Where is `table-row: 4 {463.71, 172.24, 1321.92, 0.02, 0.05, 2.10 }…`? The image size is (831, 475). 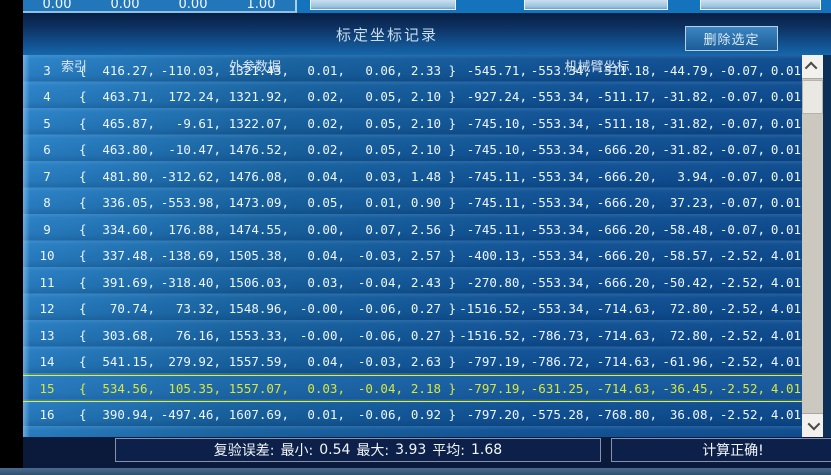 table-row: 4 {463.71, 172.24, 1321.92, 0.02, 0.05, 2.10 }… is located at coordinates (412, 97).